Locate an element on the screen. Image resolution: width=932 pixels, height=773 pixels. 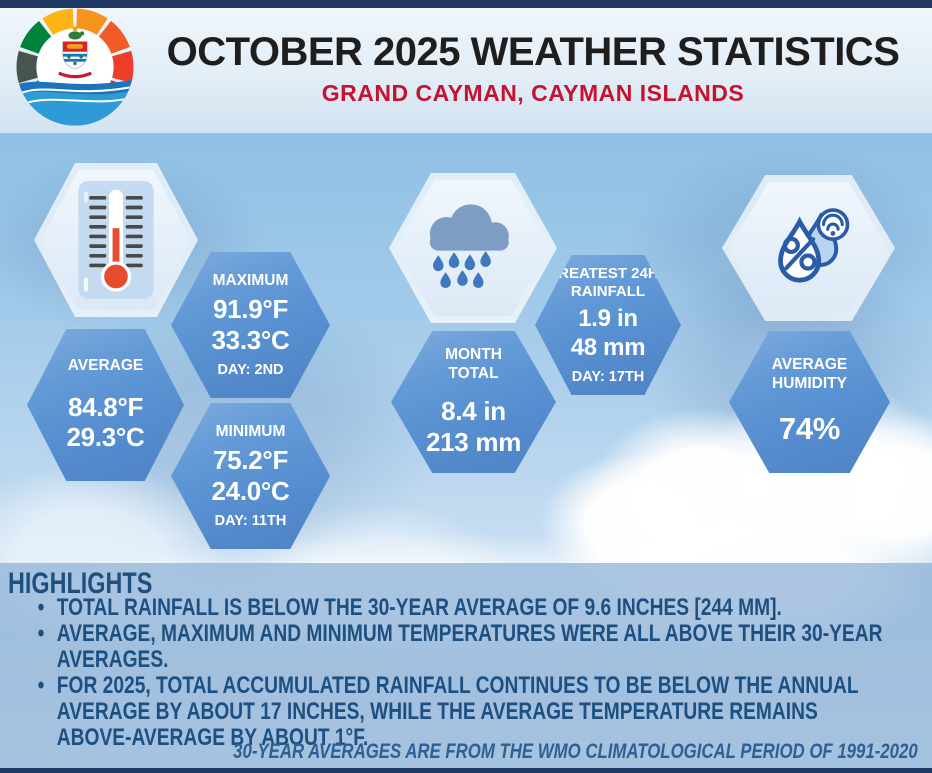
page-subtitle: GRAND CAYMAN, CAYMAN ISLANDS is located at coordinates (533, 93).